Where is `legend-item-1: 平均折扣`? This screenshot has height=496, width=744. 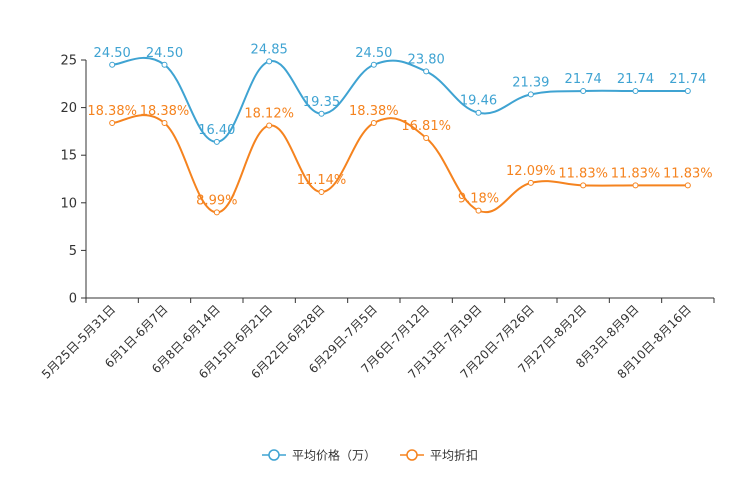 legend-item-1: 平均折扣 is located at coordinates (439, 455).